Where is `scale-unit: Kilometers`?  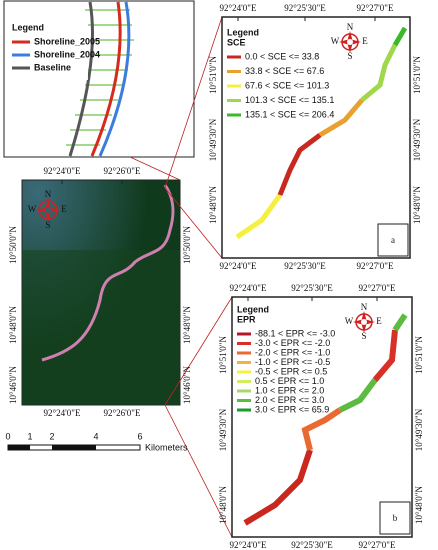
scale-unit: Kilometers is located at coordinates (166, 447).